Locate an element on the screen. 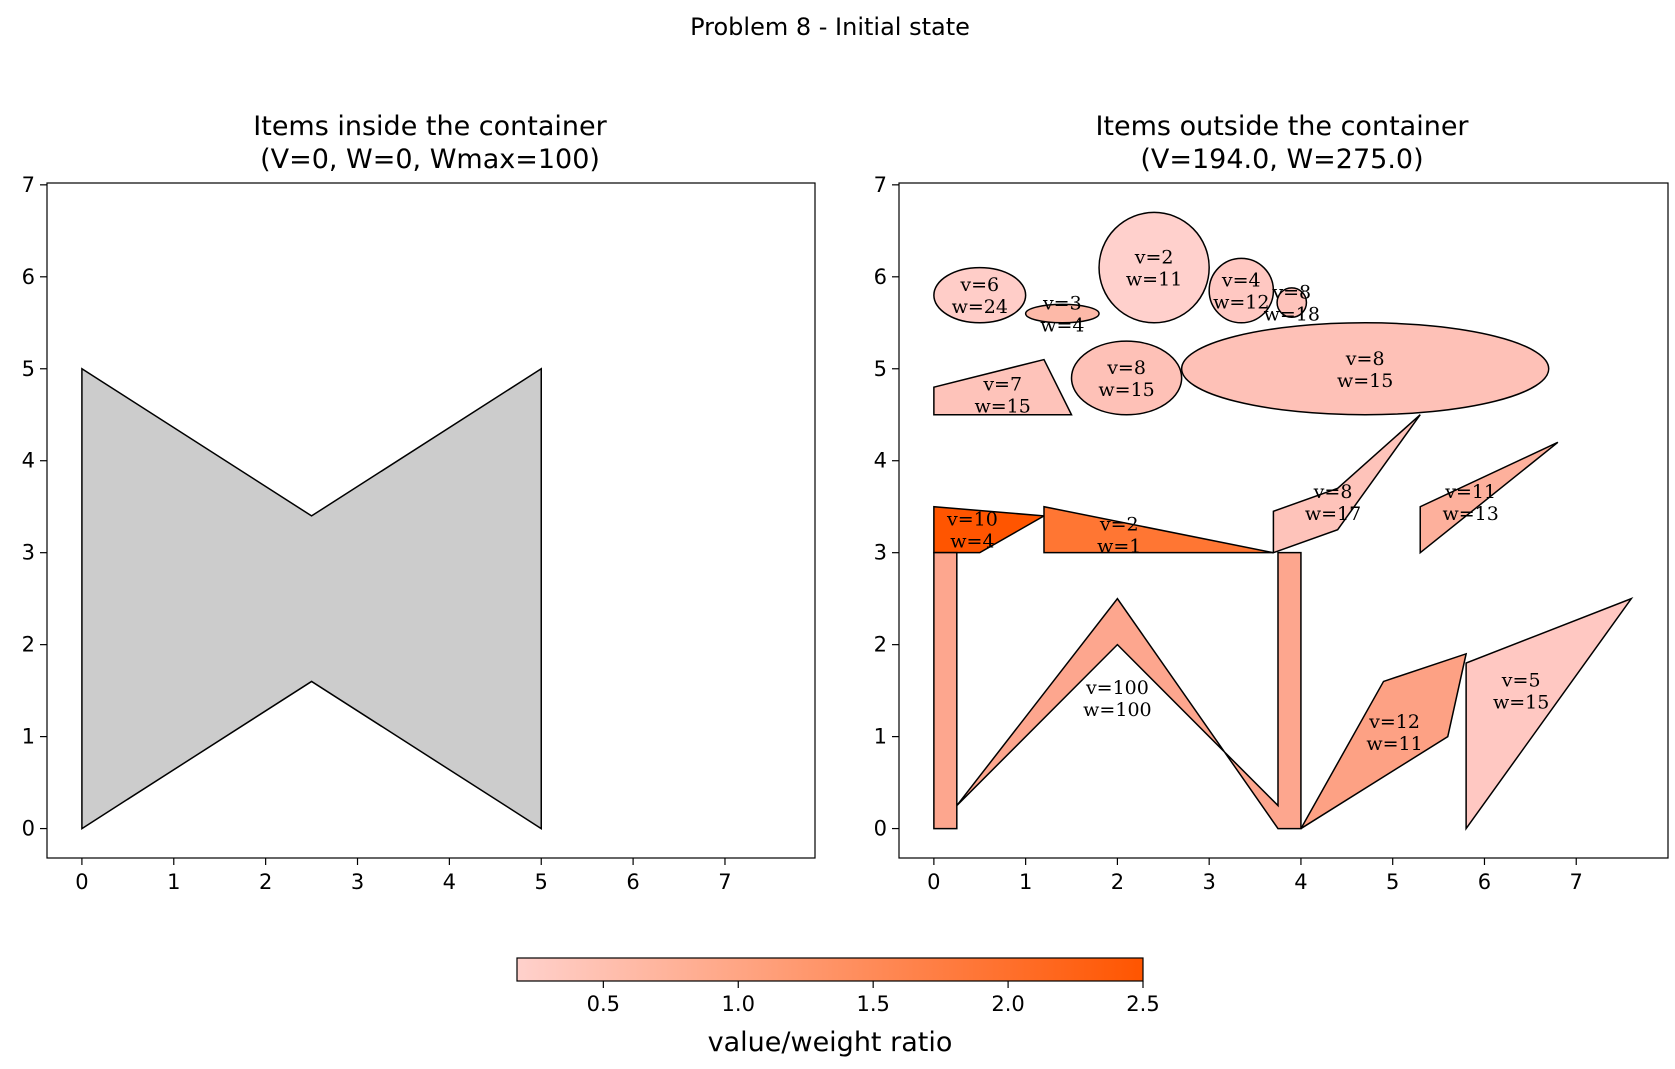  colorbar-gradient is located at coordinates (830, 969).